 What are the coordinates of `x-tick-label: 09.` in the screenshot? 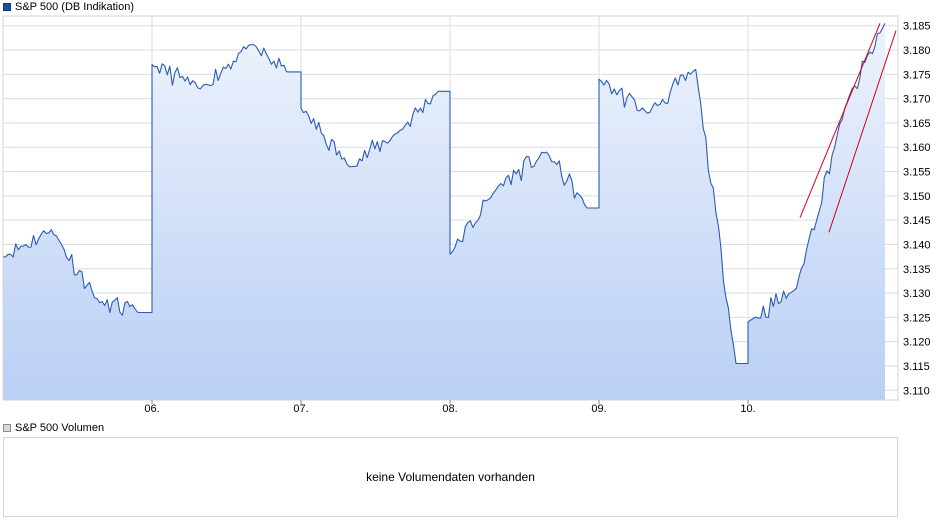 It's located at (598, 409).